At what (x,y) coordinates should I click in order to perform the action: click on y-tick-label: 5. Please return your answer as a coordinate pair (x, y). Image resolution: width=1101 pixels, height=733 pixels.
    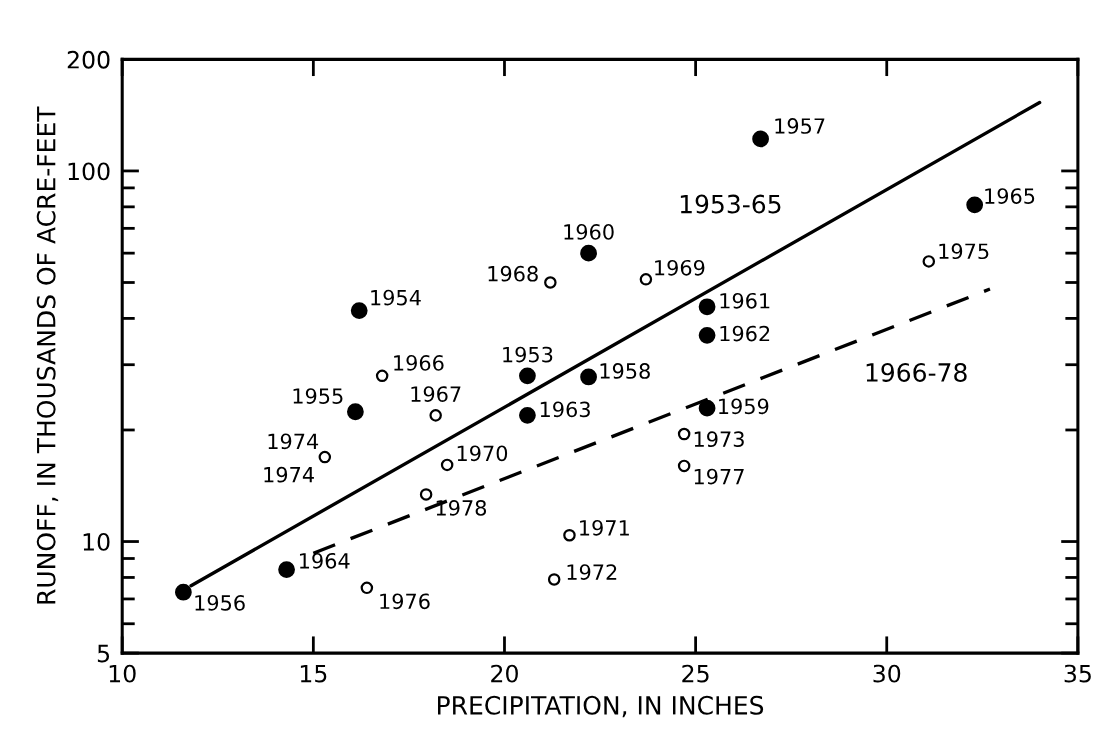
    Looking at the image, I should click on (103, 653).